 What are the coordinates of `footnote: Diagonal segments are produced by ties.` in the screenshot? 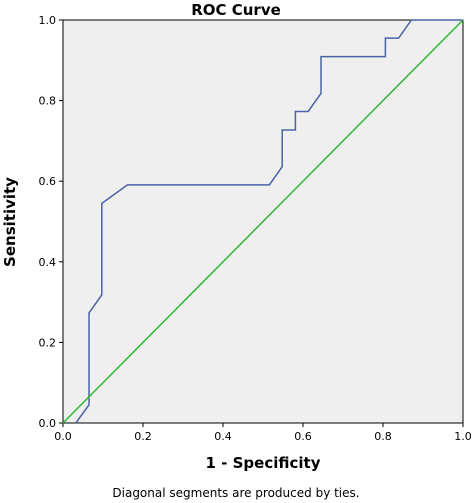 It's located at (235, 493).